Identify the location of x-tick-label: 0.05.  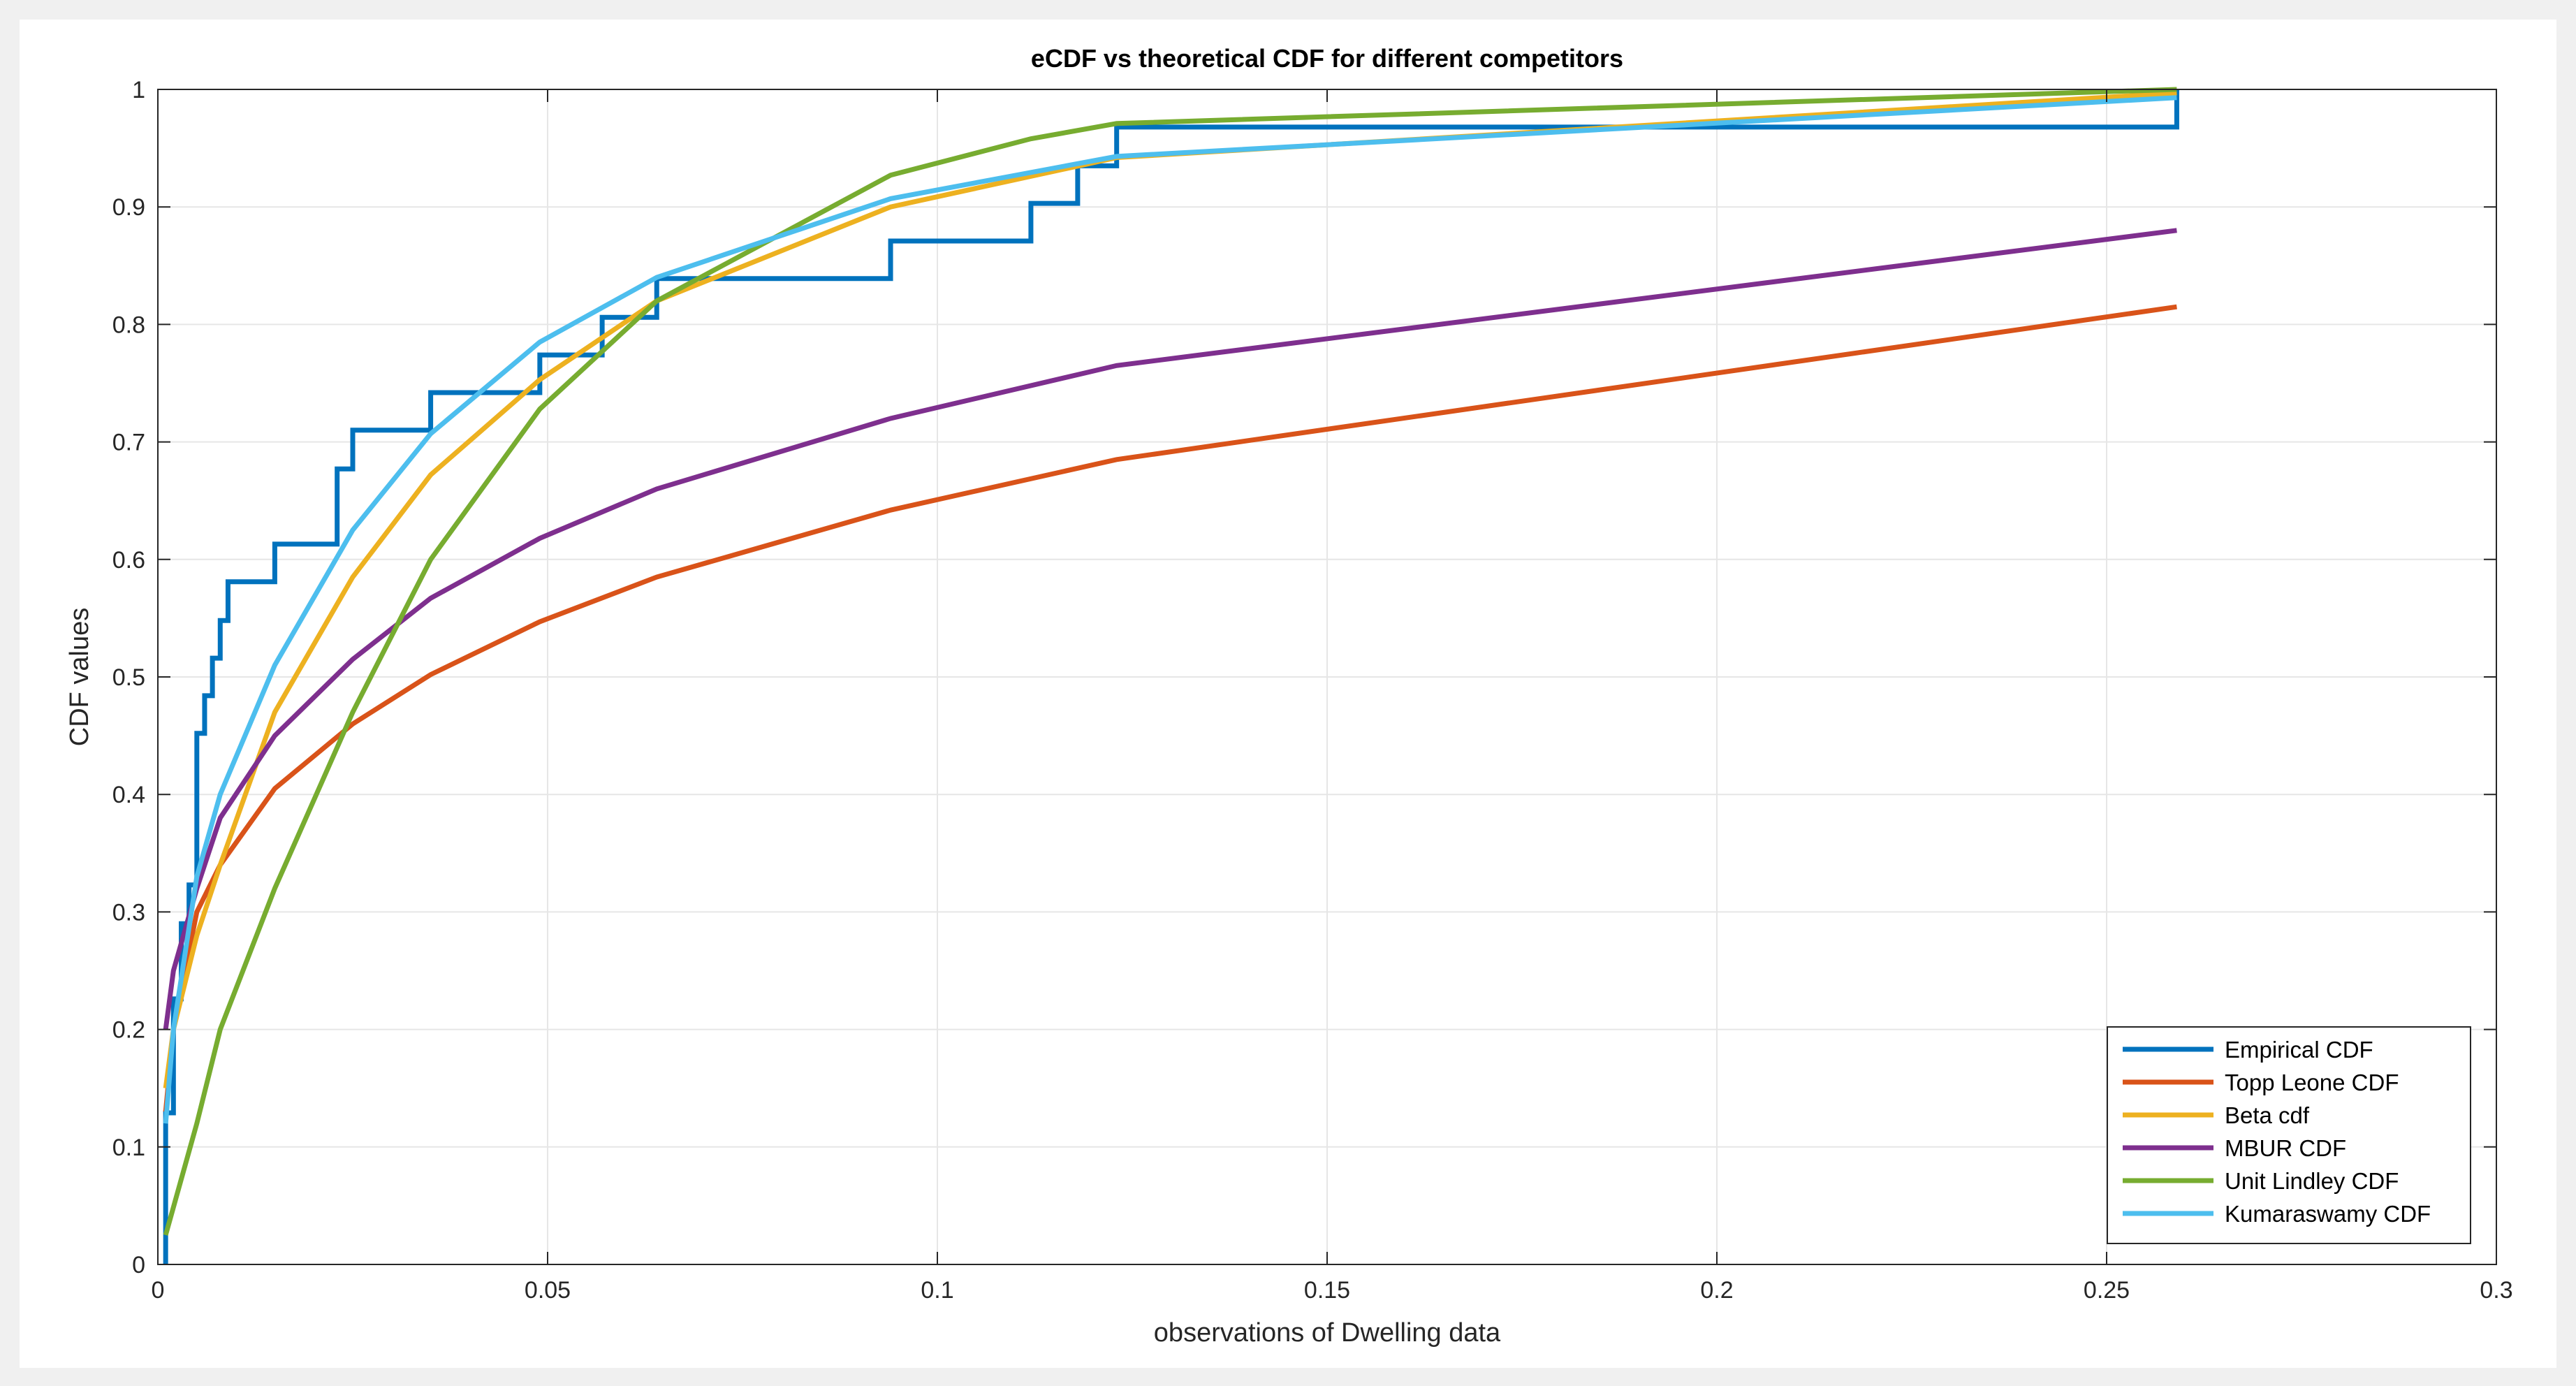
(548, 1290).